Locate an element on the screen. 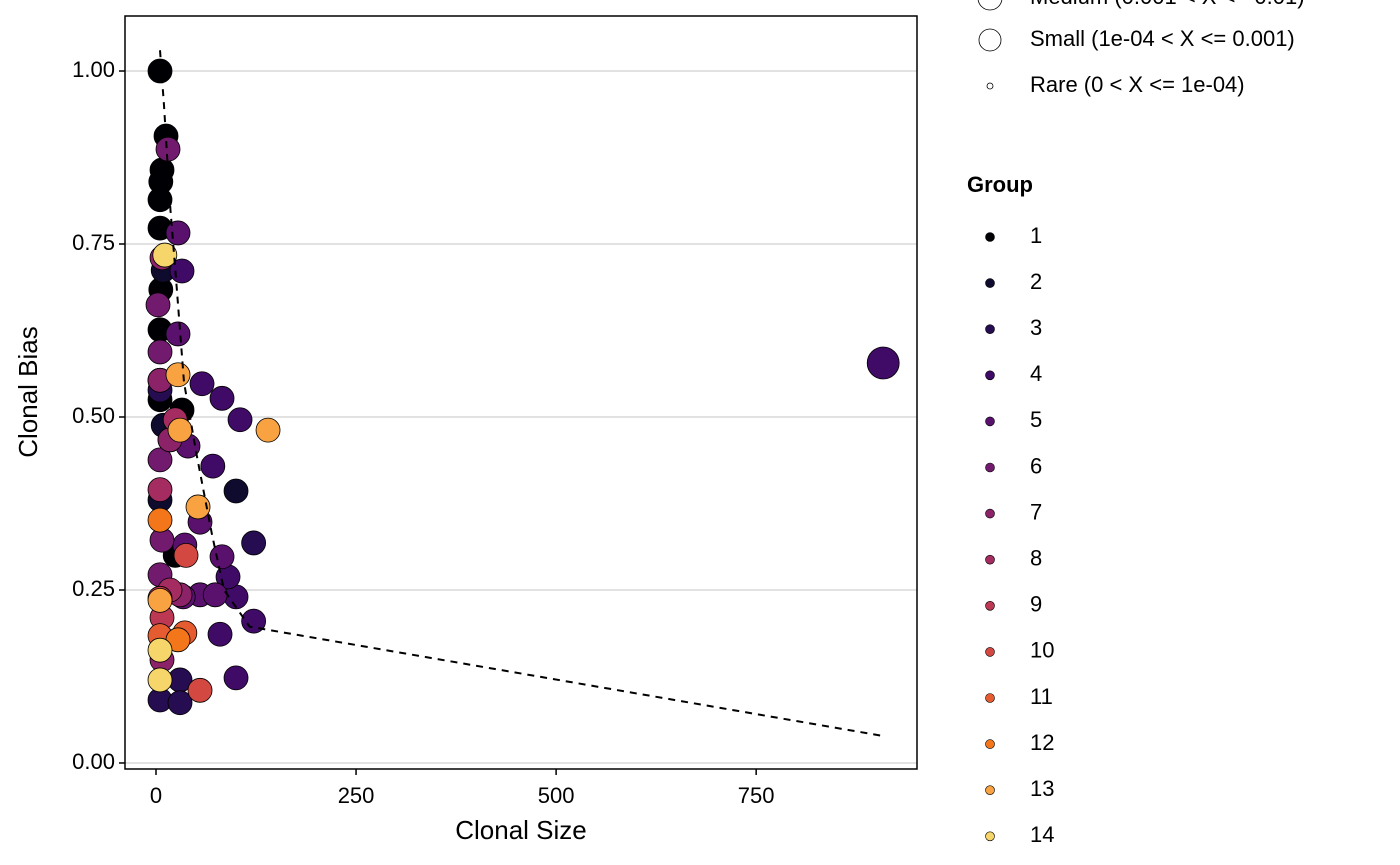 This screenshot has width=1400, height=865. legend-label: 4 is located at coordinates (1036, 373).